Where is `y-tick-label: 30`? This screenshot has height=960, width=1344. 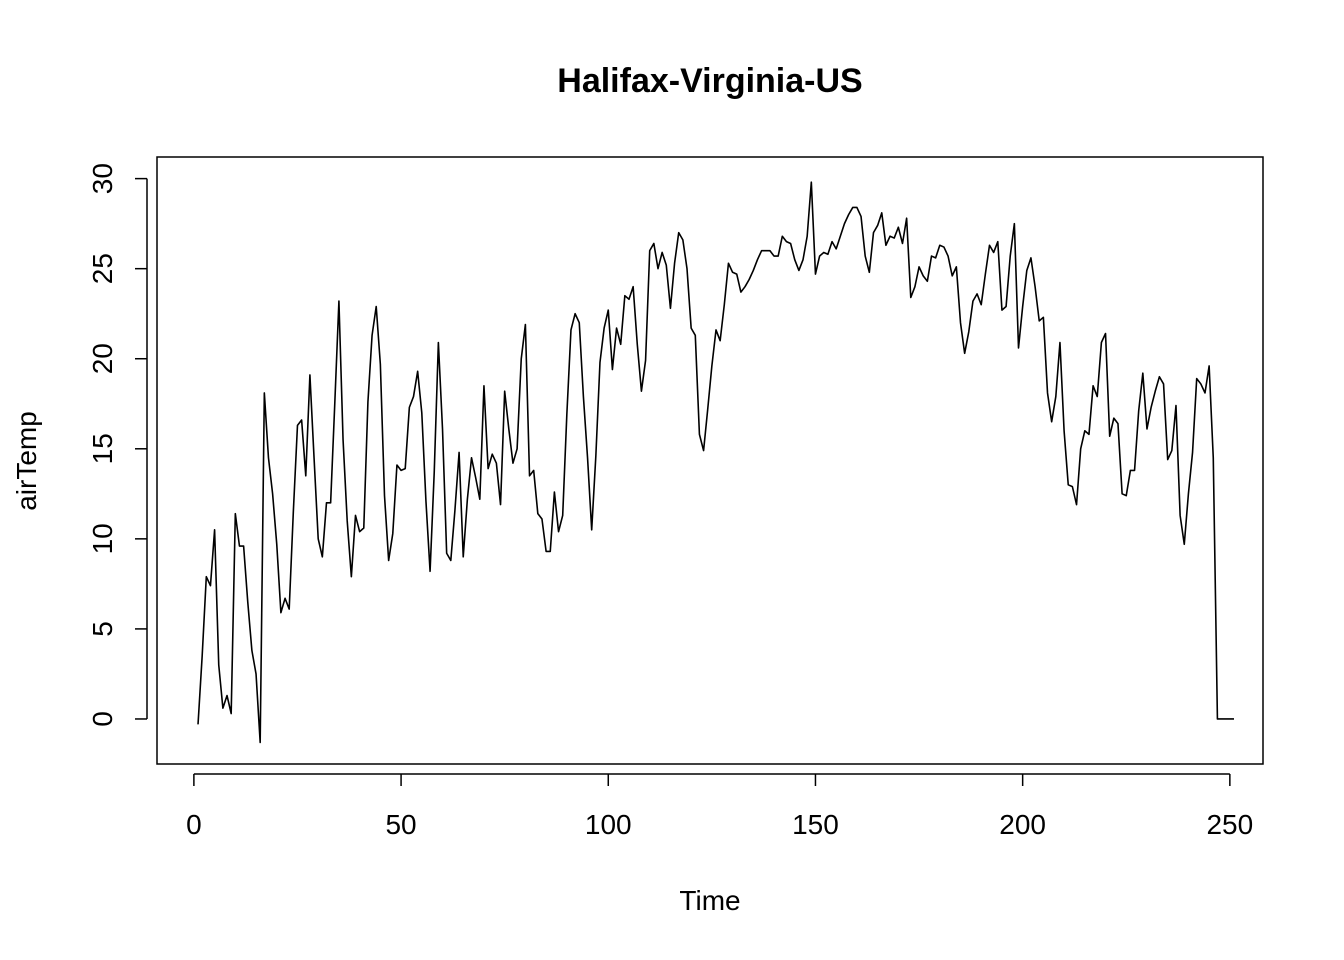
y-tick-label: 30 is located at coordinates (102, 178).